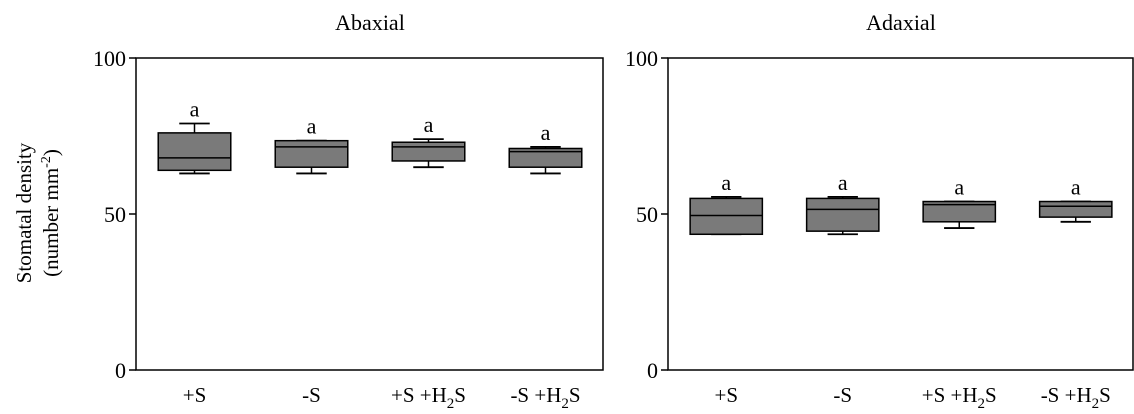  I want to click on y-axis-label: Stomatal density, so click(24, 212).